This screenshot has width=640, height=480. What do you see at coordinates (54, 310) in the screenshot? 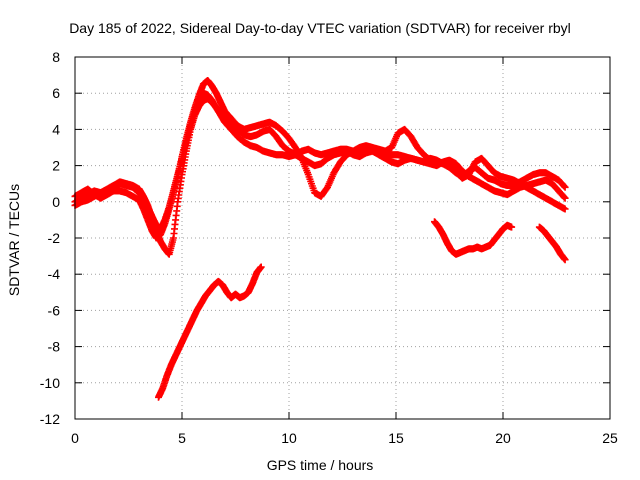
I see `y-tick-label: -6` at bounding box center [54, 310].